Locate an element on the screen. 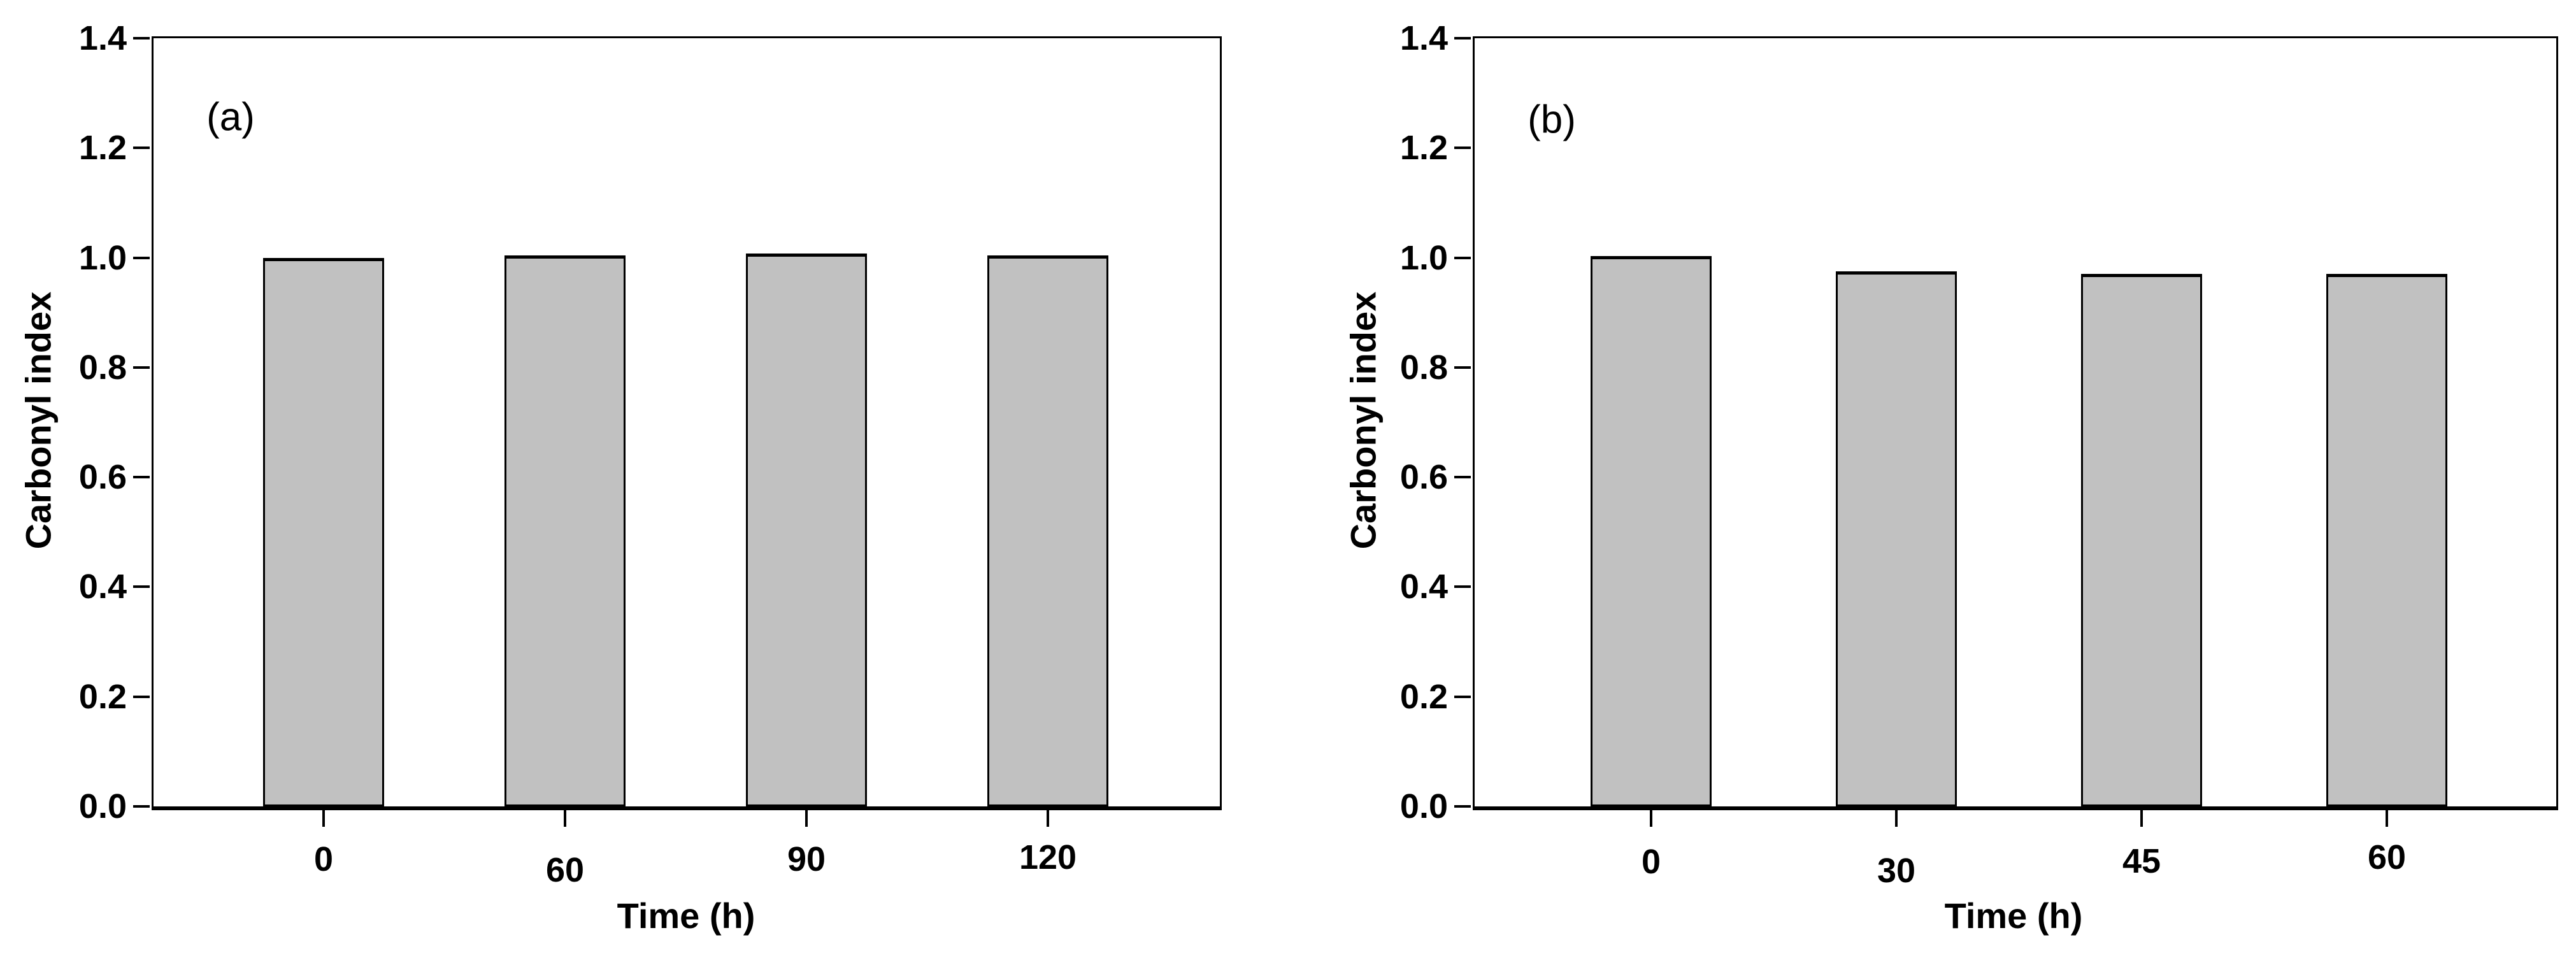 The image size is (2576, 958). x-axis-title-a: Time (h) is located at coordinates (686, 916).